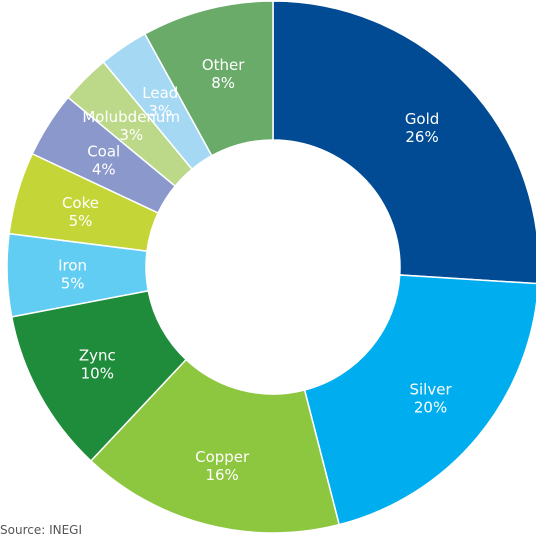 Image resolution: width=536 pixels, height=537 pixels. Describe the element at coordinates (421, 137) in the screenshot. I see `slice-value-gold: 26%` at that location.